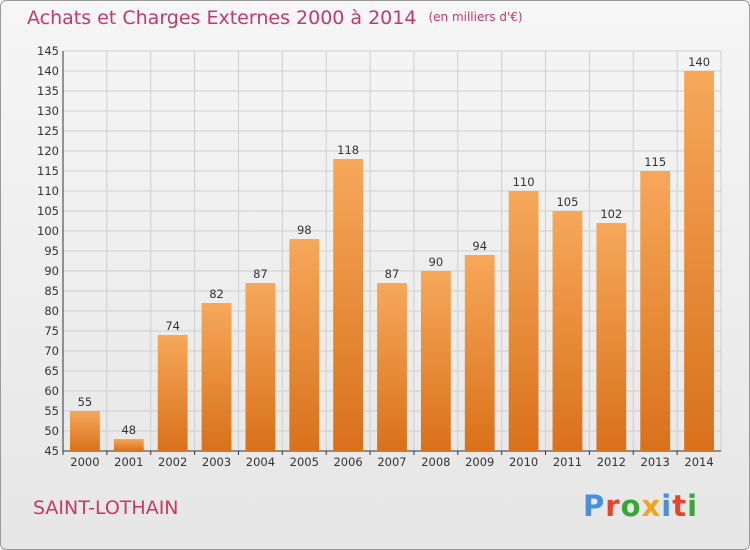 Image resolution: width=750 pixels, height=550 pixels. Describe the element at coordinates (216, 462) in the screenshot. I see `x-tick-label: 2003` at that location.